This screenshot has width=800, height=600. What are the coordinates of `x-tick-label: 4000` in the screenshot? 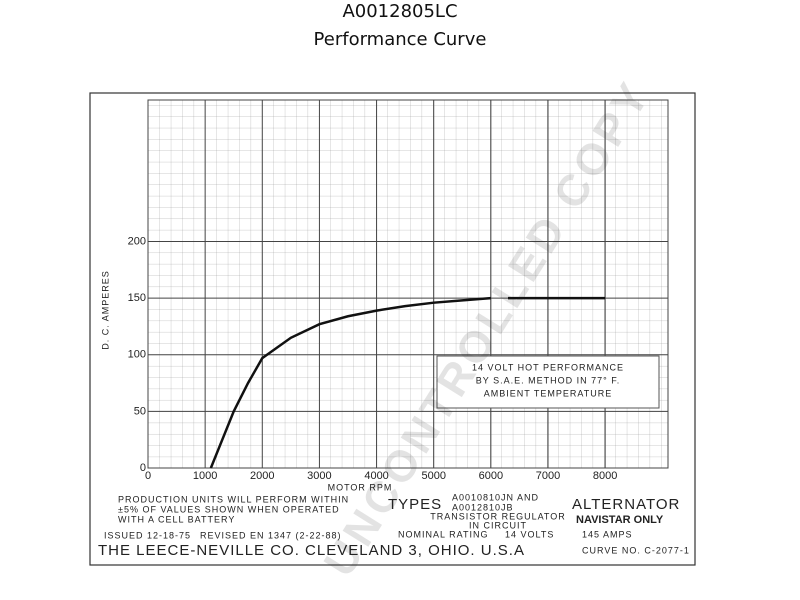 It's located at (376, 476).